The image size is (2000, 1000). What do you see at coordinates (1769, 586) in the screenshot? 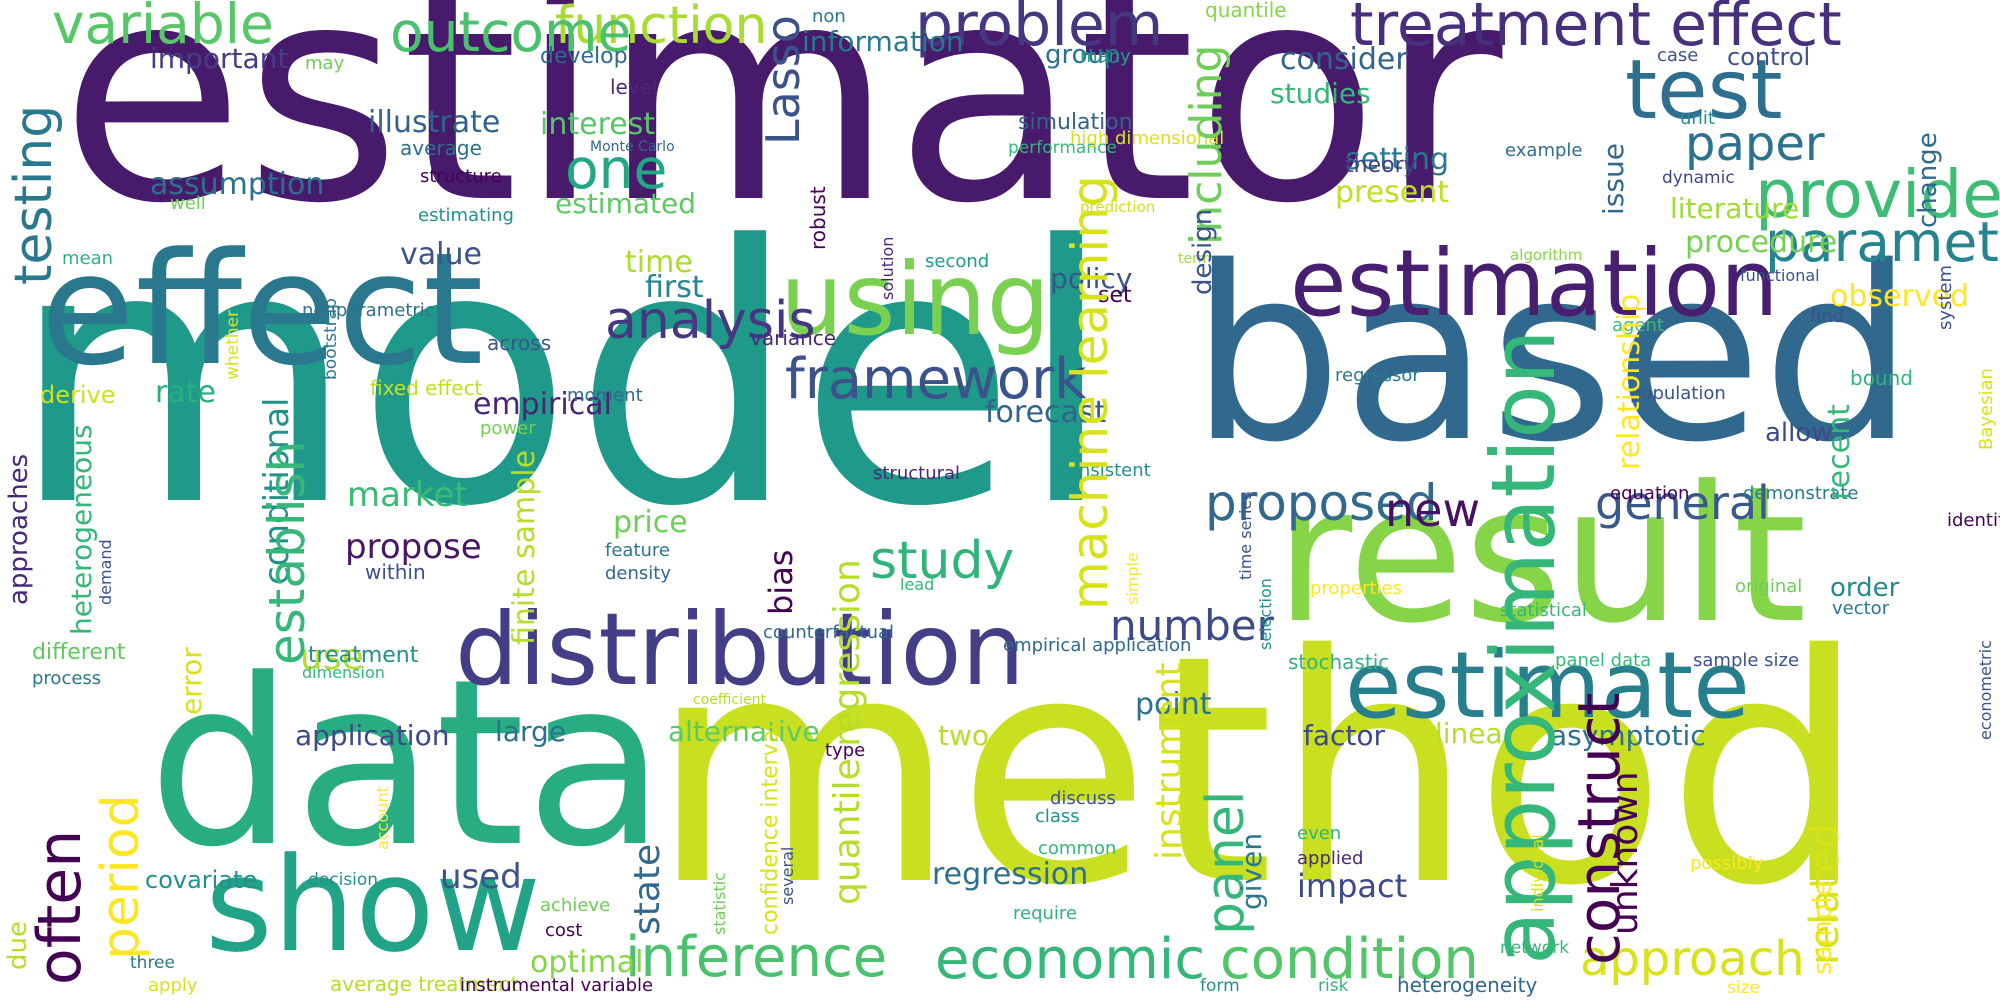
I see `word-Lasso: original` at bounding box center [1769, 586].